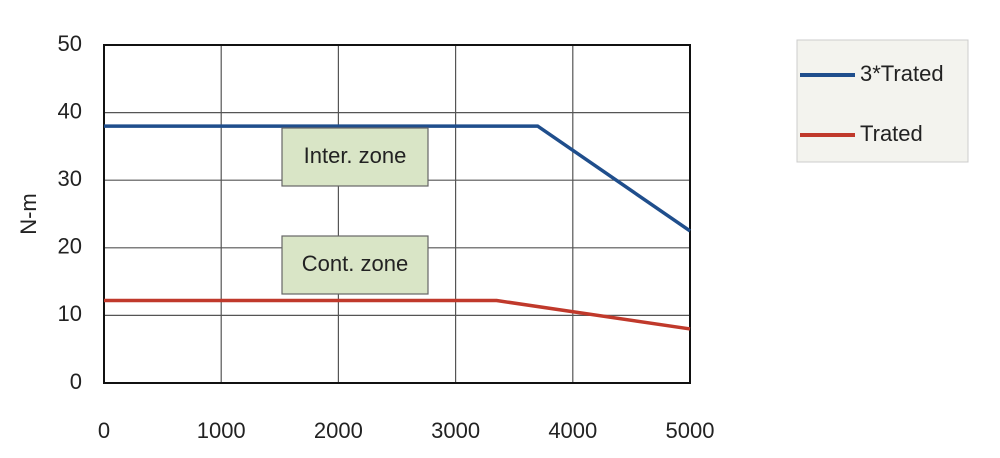  Describe the element at coordinates (221, 430) in the screenshot. I see `x-tick-label: 1000` at that location.